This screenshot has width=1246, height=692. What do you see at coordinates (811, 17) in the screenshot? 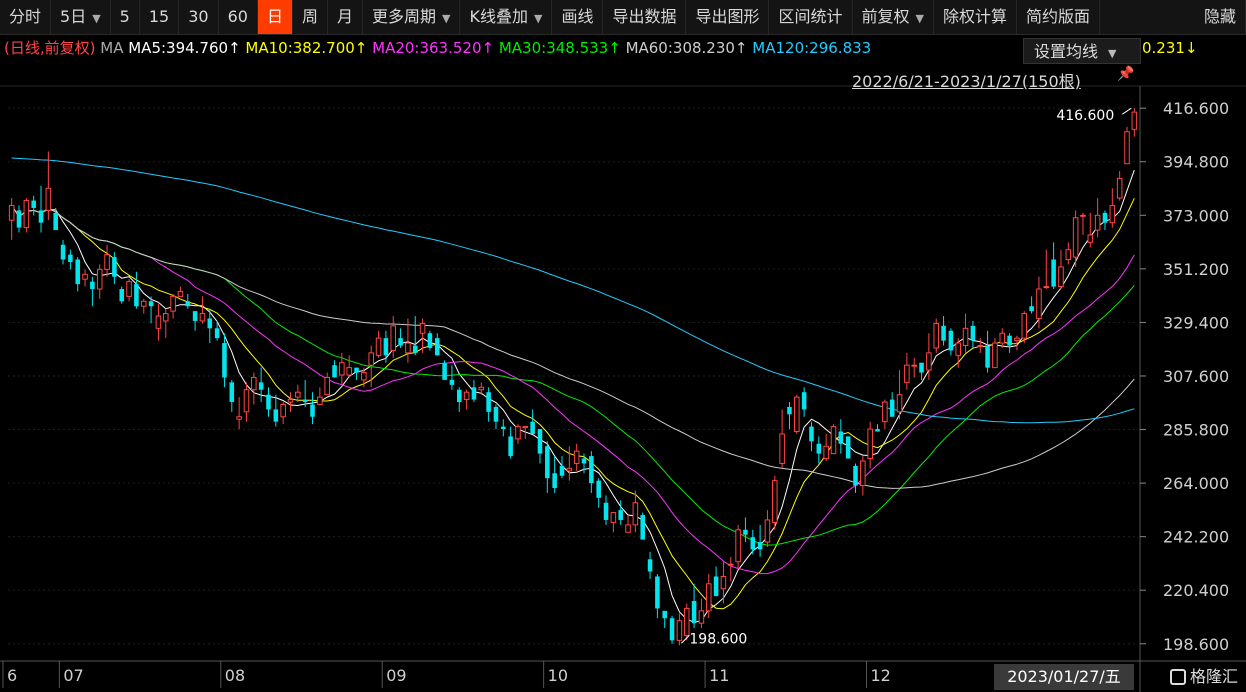
I see `toolbar-item: 区间统计` at bounding box center [811, 17].